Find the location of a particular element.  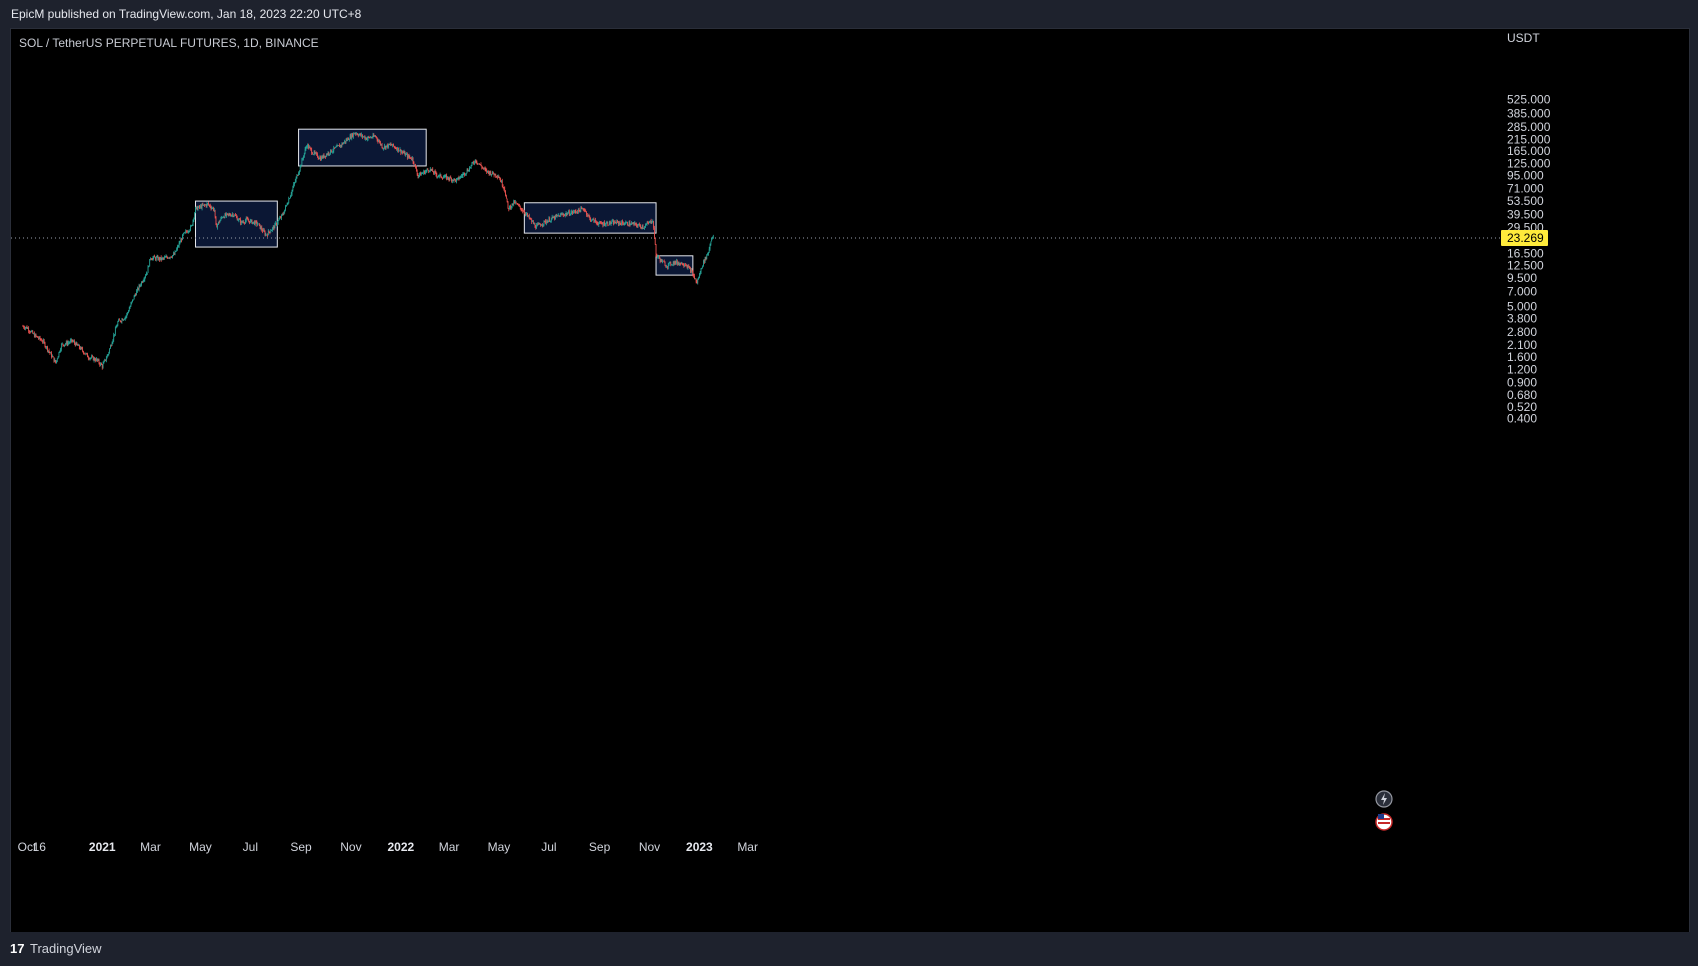

y-tick-label: 385.000 is located at coordinates (1529, 113).